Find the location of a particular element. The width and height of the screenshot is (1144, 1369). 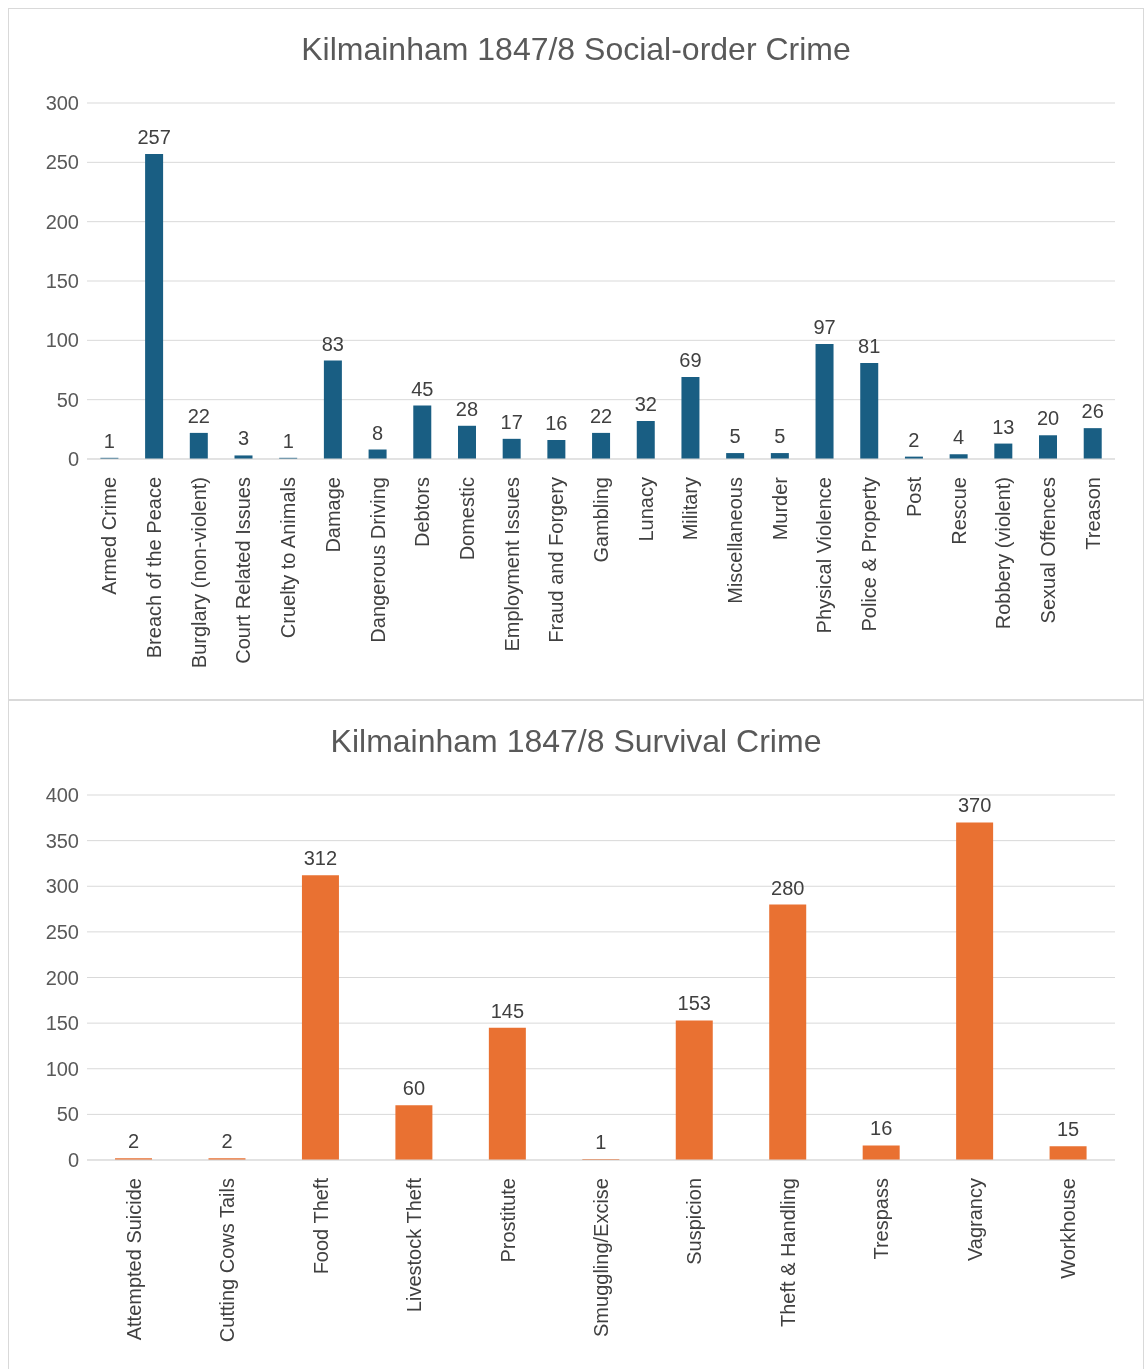

x-tick-label: Sexual Offences is located at coordinates (1047, 550).